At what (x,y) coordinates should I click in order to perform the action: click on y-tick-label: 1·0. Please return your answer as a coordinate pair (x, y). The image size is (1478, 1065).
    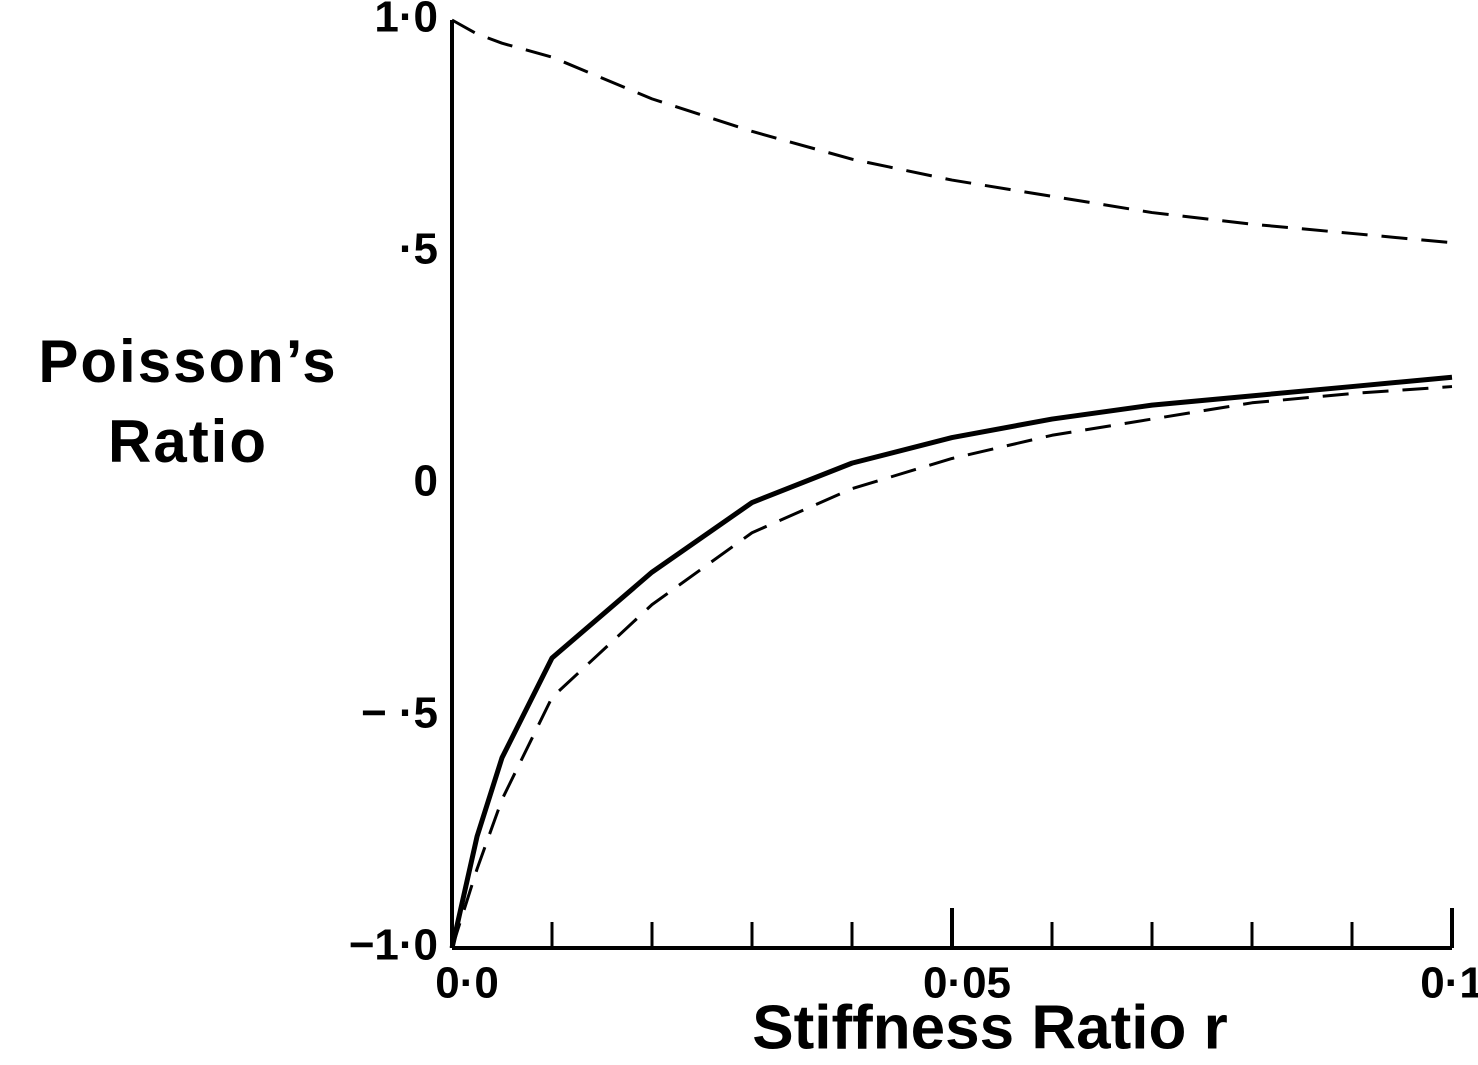
    Looking at the image, I should click on (406, 21).